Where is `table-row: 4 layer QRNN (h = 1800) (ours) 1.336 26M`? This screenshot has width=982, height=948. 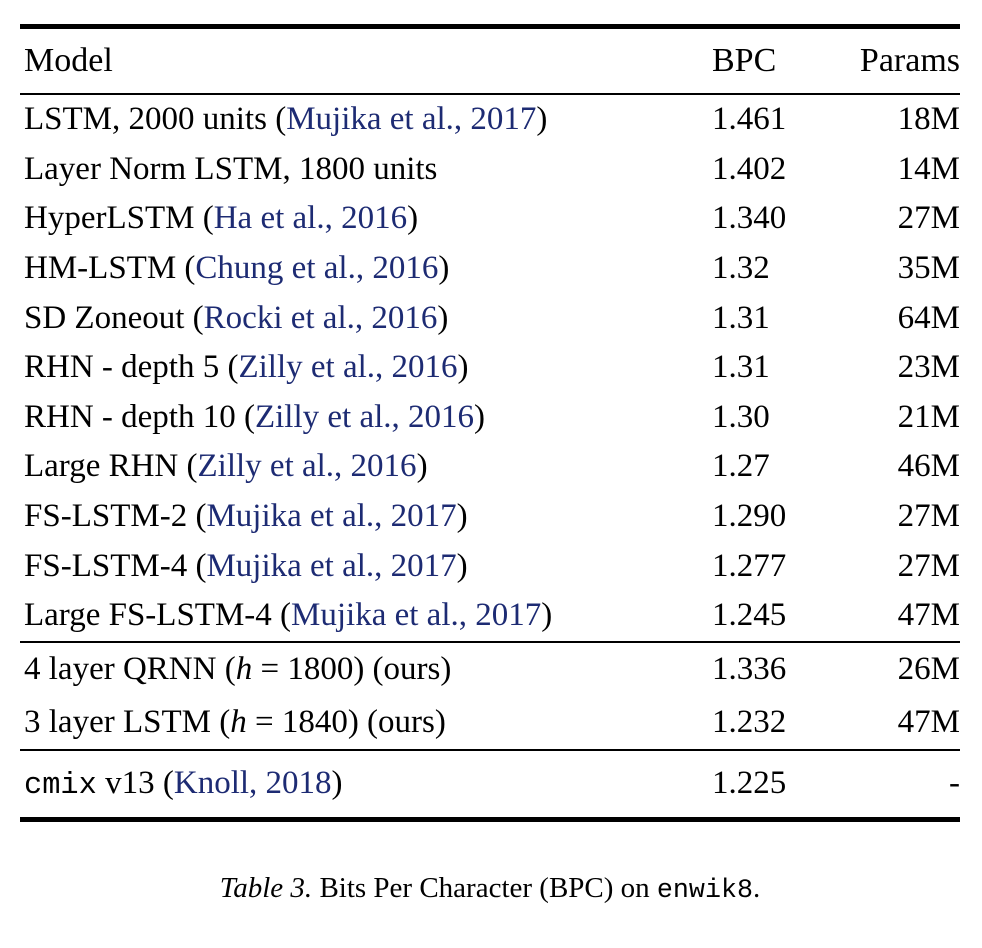 table-row: 4 layer QRNN (h = 1800) (ours) 1.336 26M is located at coordinates (490, 669).